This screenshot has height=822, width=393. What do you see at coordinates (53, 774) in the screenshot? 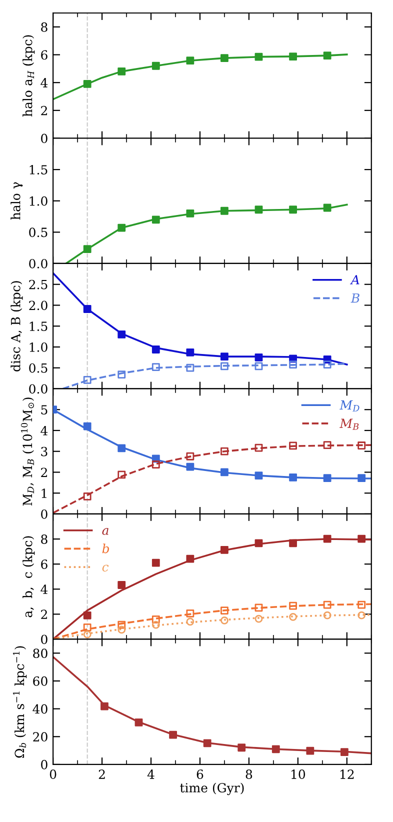
I see `x-tick-label: 0` at bounding box center [53, 774].